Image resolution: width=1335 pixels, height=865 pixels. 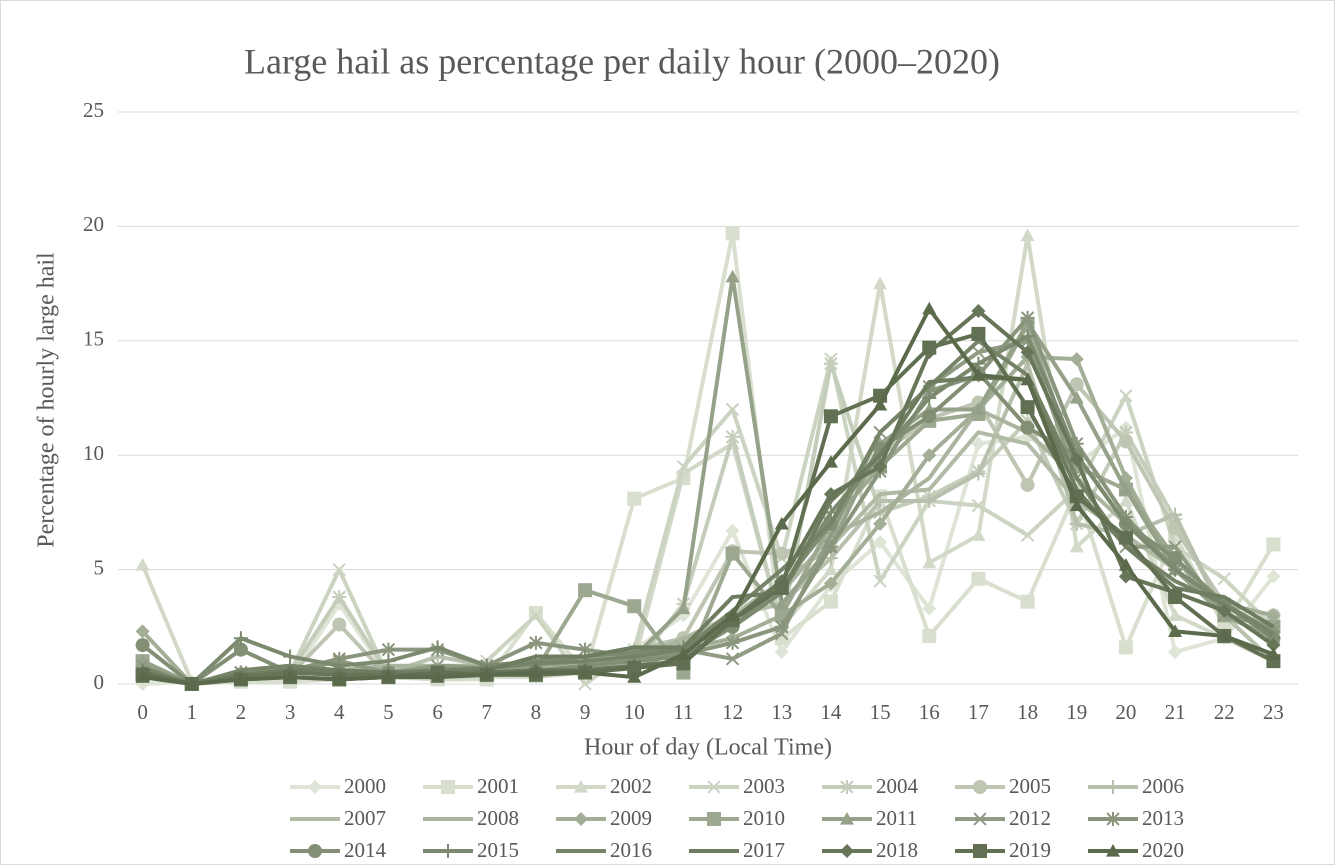 What do you see at coordinates (1030, 818) in the screenshot?
I see `legend-label: 2012` at bounding box center [1030, 818].